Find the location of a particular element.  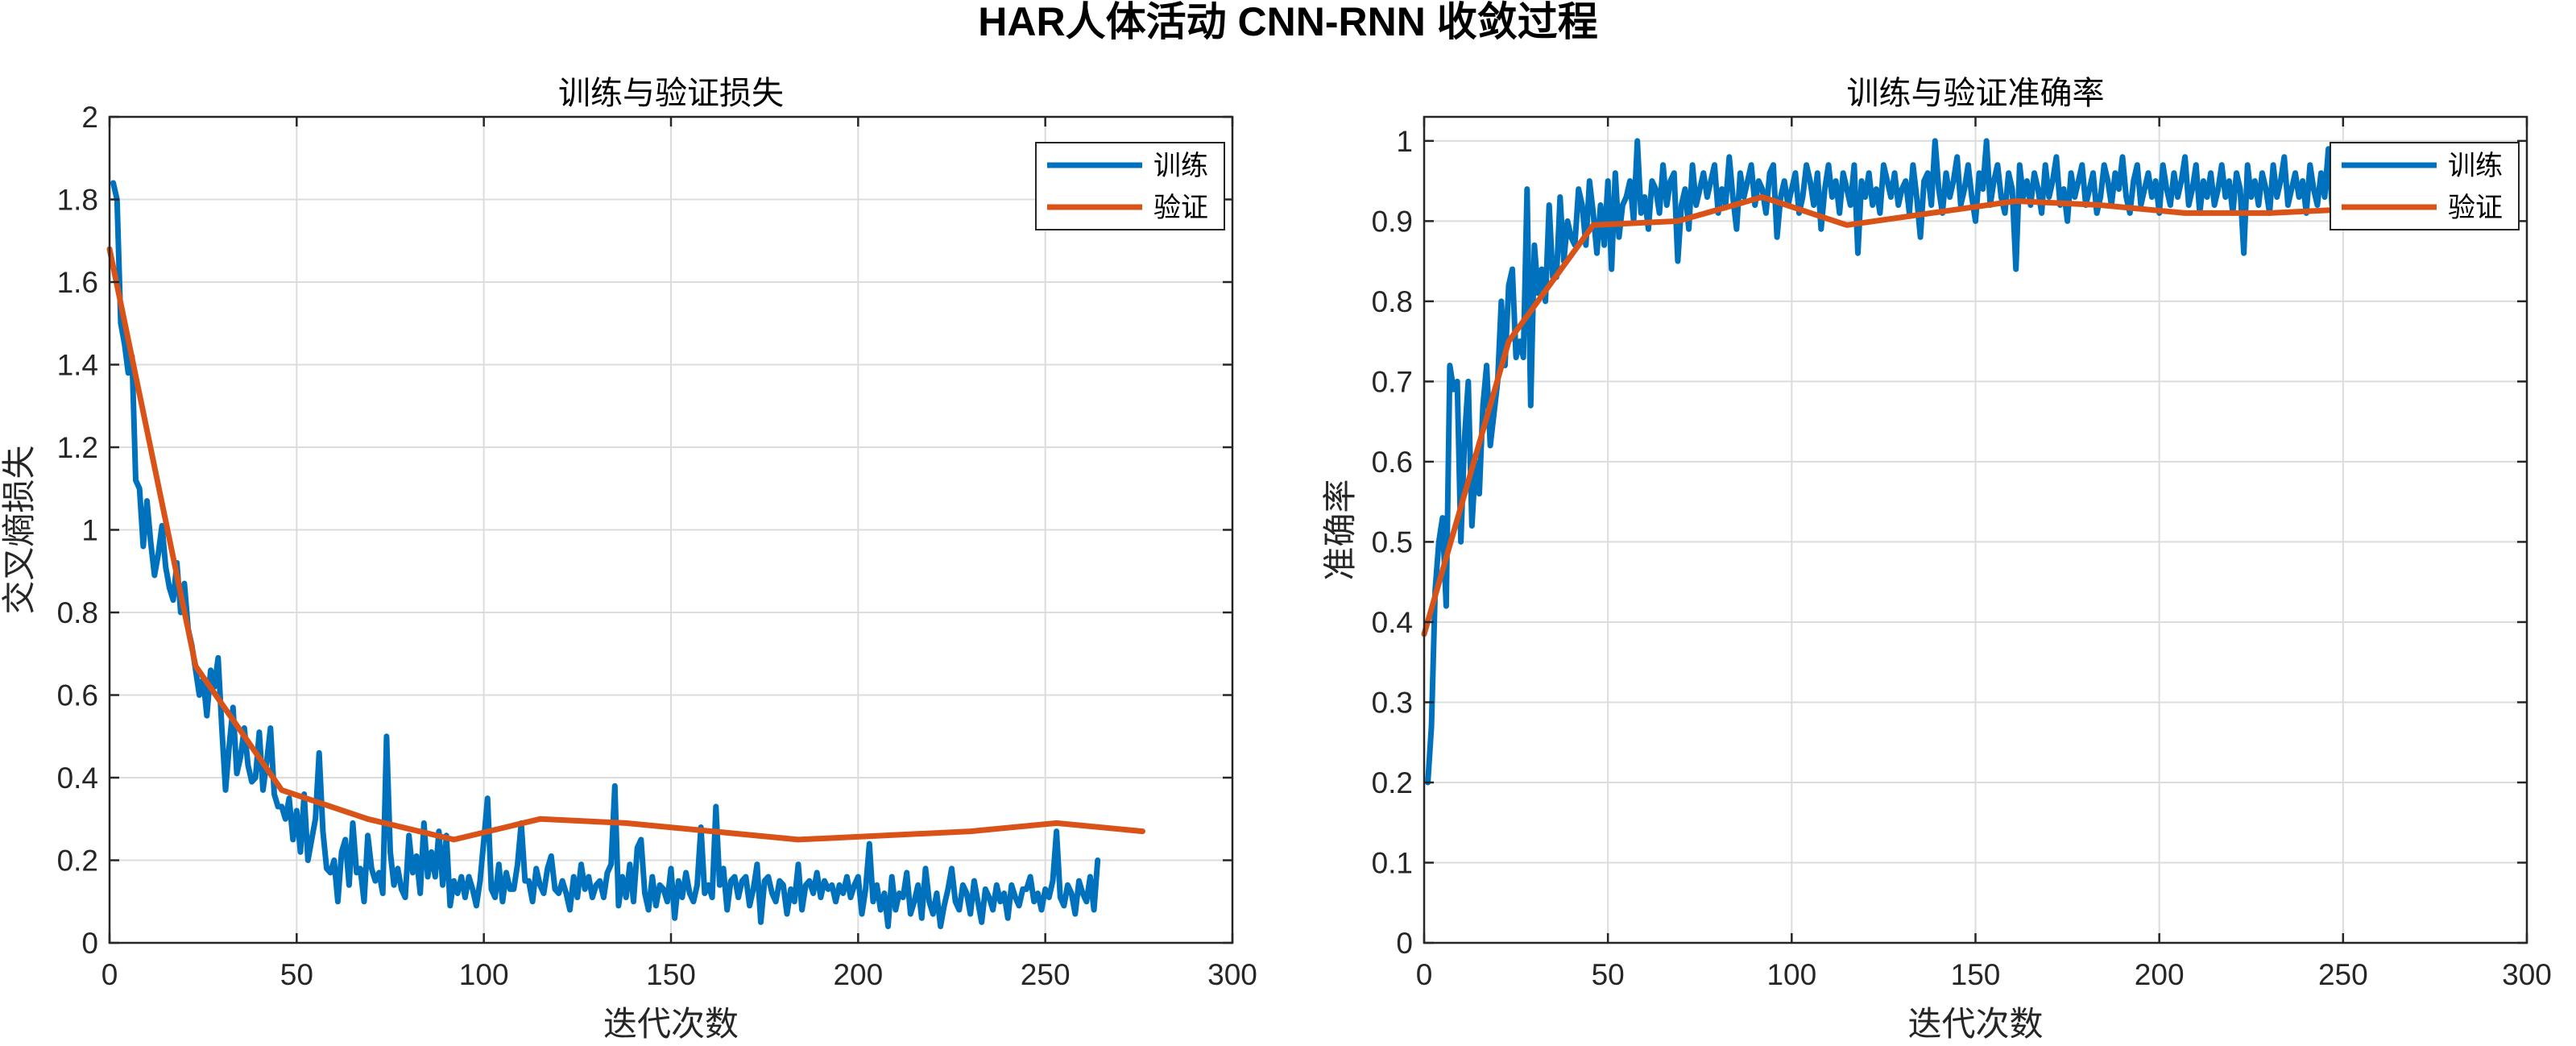

y-tick-label: 0.9 is located at coordinates (1392, 221).